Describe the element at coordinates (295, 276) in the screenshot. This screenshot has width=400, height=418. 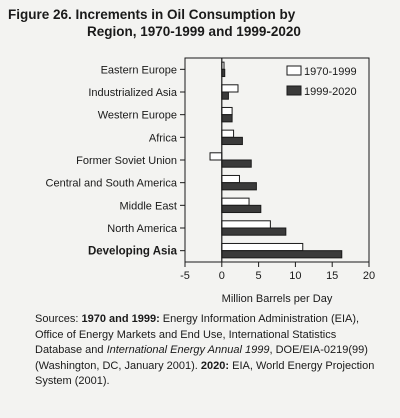
I see `x-tick-label: 10` at that location.